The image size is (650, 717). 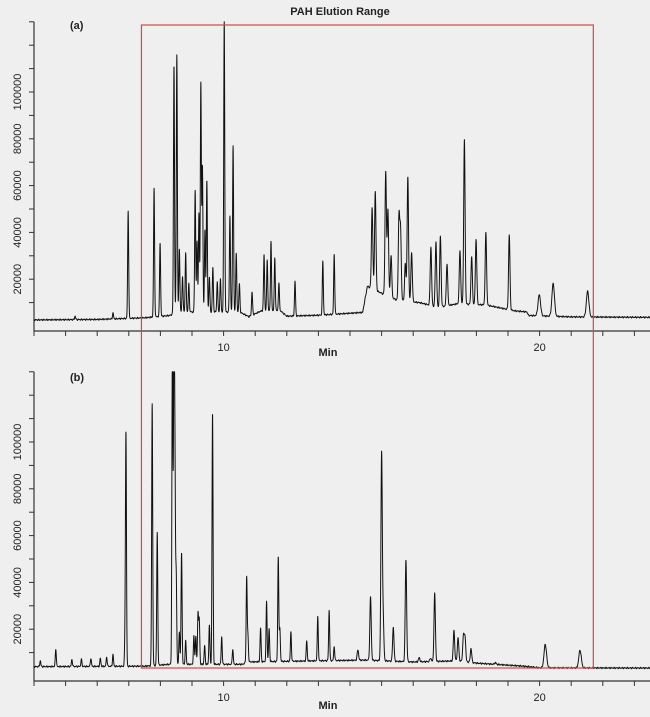 I want to click on panel-label-a: (a), so click(x=77, y=26).